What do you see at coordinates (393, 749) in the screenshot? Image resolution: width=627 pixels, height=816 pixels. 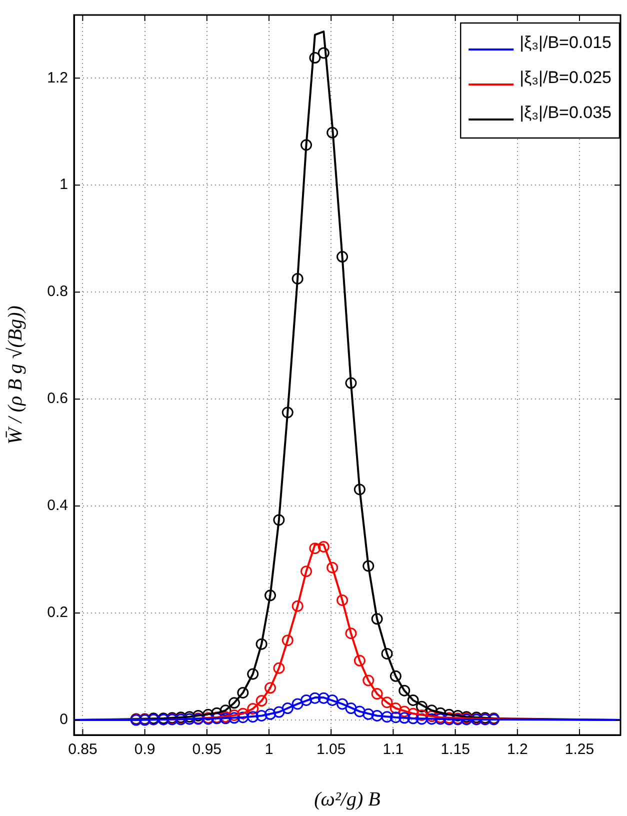 I see `x-tick-label: 1.1` at bounding box center [393, 749].